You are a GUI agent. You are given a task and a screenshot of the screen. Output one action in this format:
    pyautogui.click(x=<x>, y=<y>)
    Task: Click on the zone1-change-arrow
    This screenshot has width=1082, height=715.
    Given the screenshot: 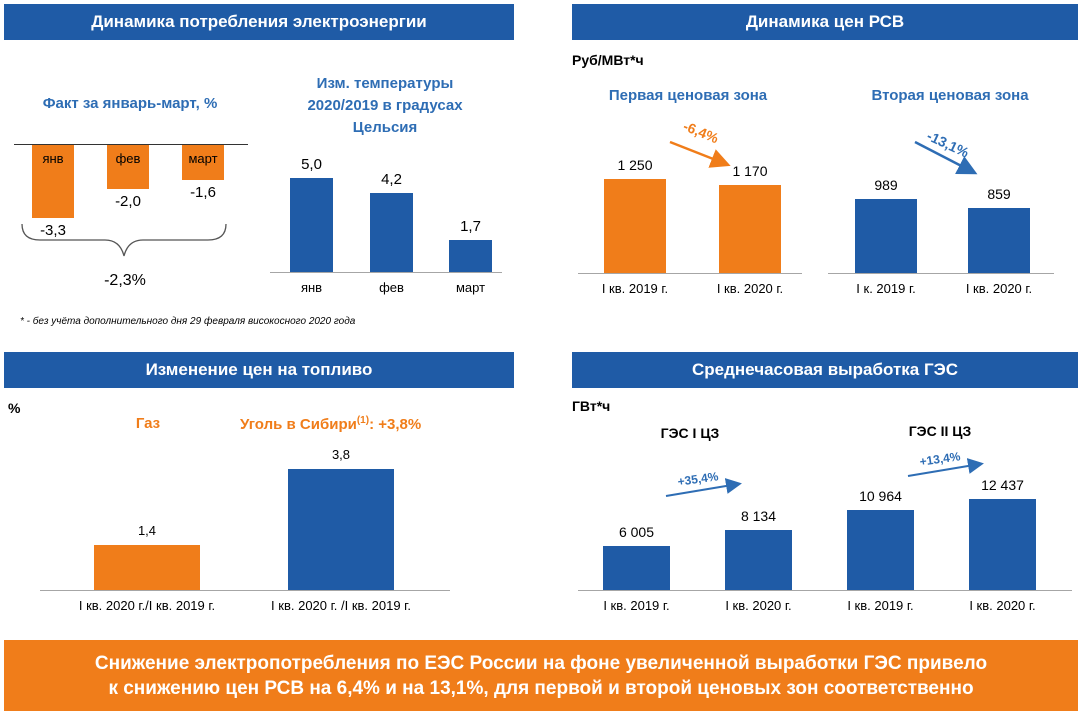 What is the action you would take?
    pyautogui.click(x=700, y=154)
    